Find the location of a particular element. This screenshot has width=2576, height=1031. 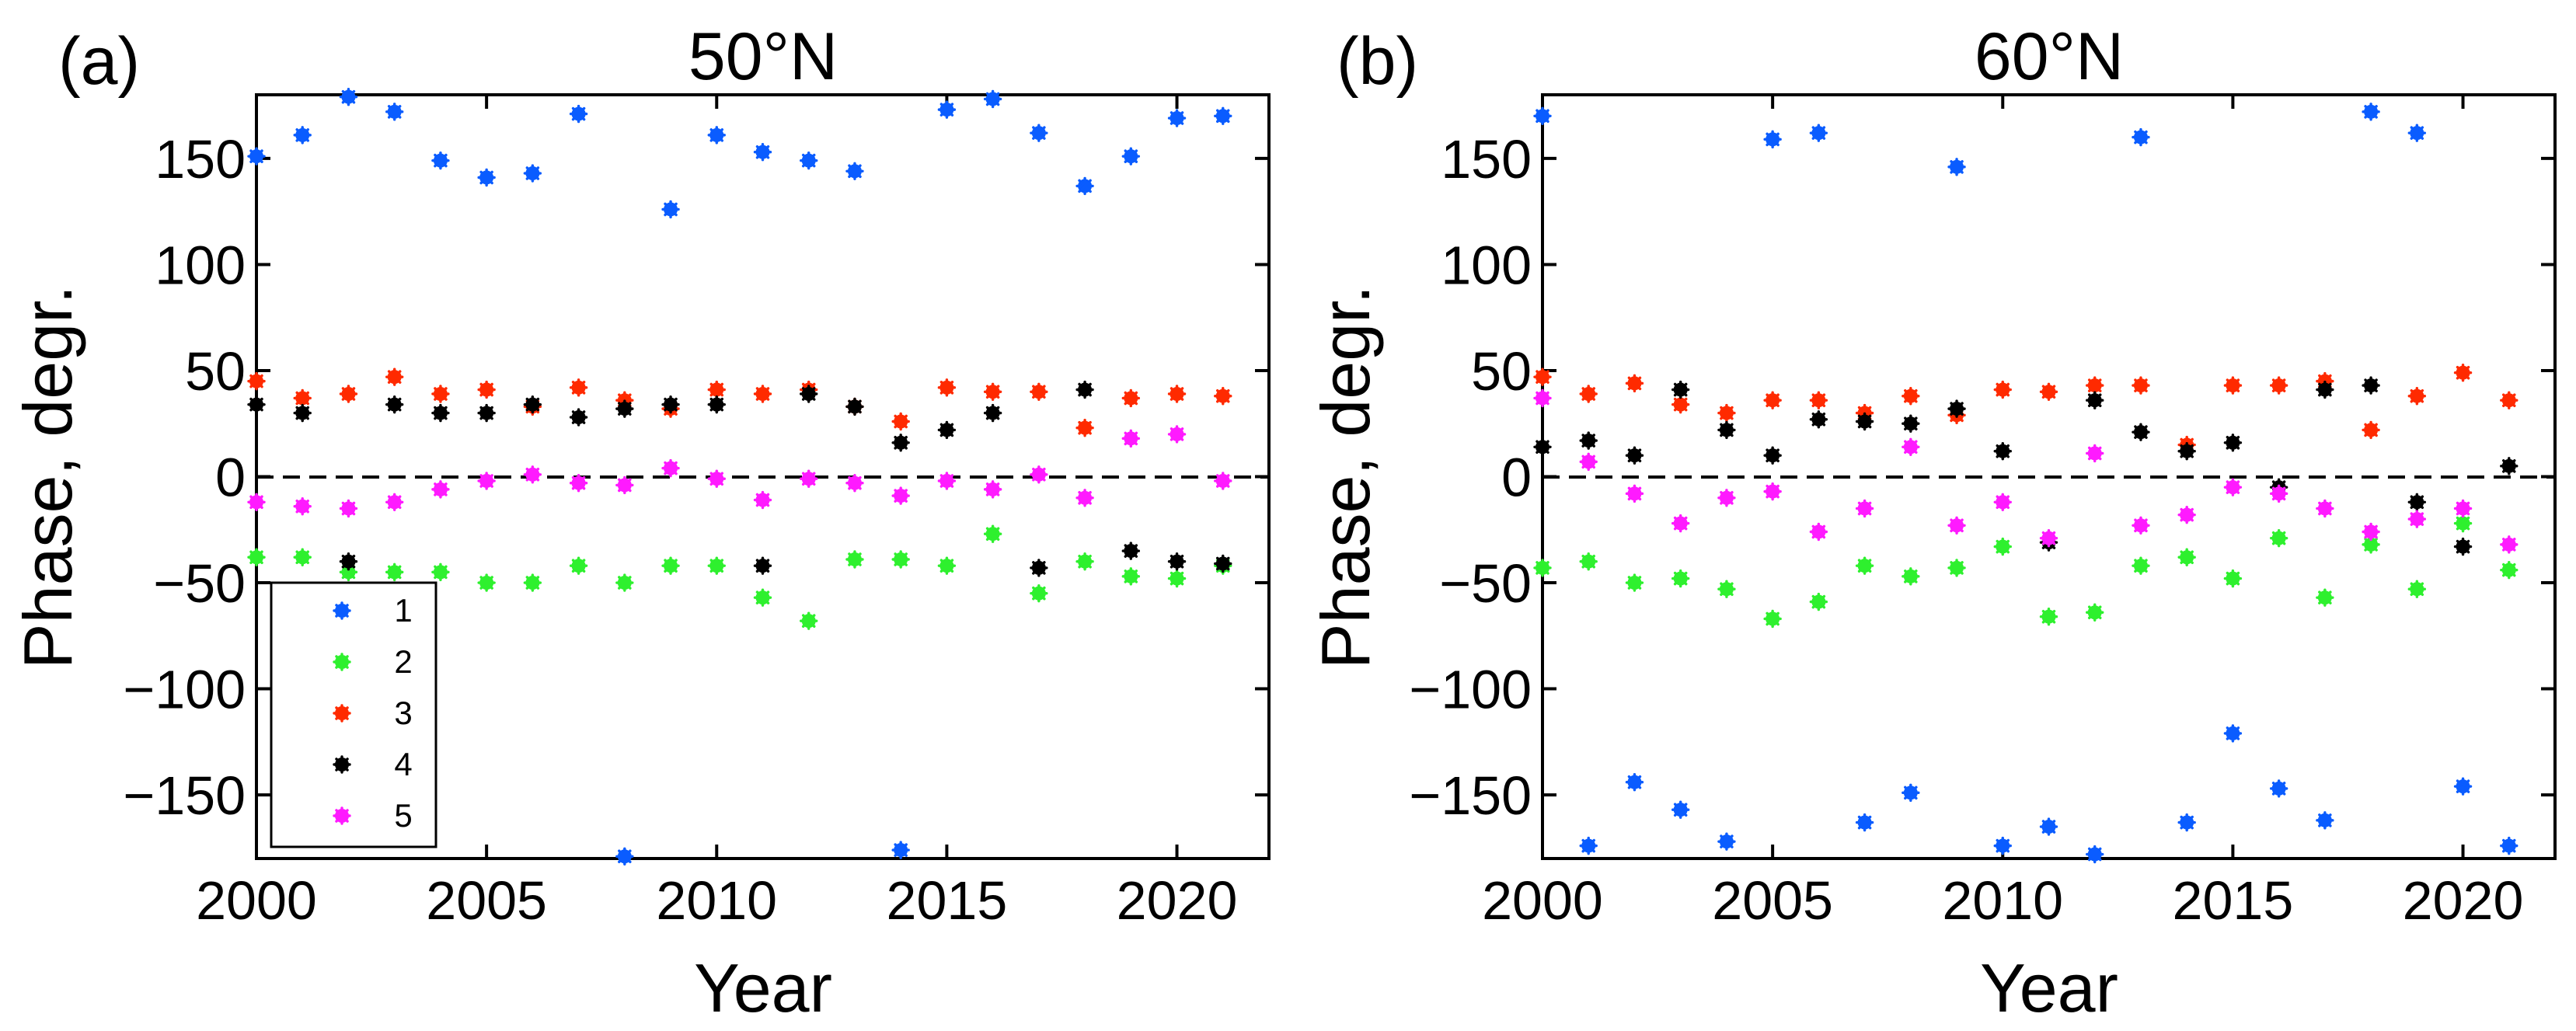

panel-a-xtick-label: 2005 is located at coordinates (486, 901).